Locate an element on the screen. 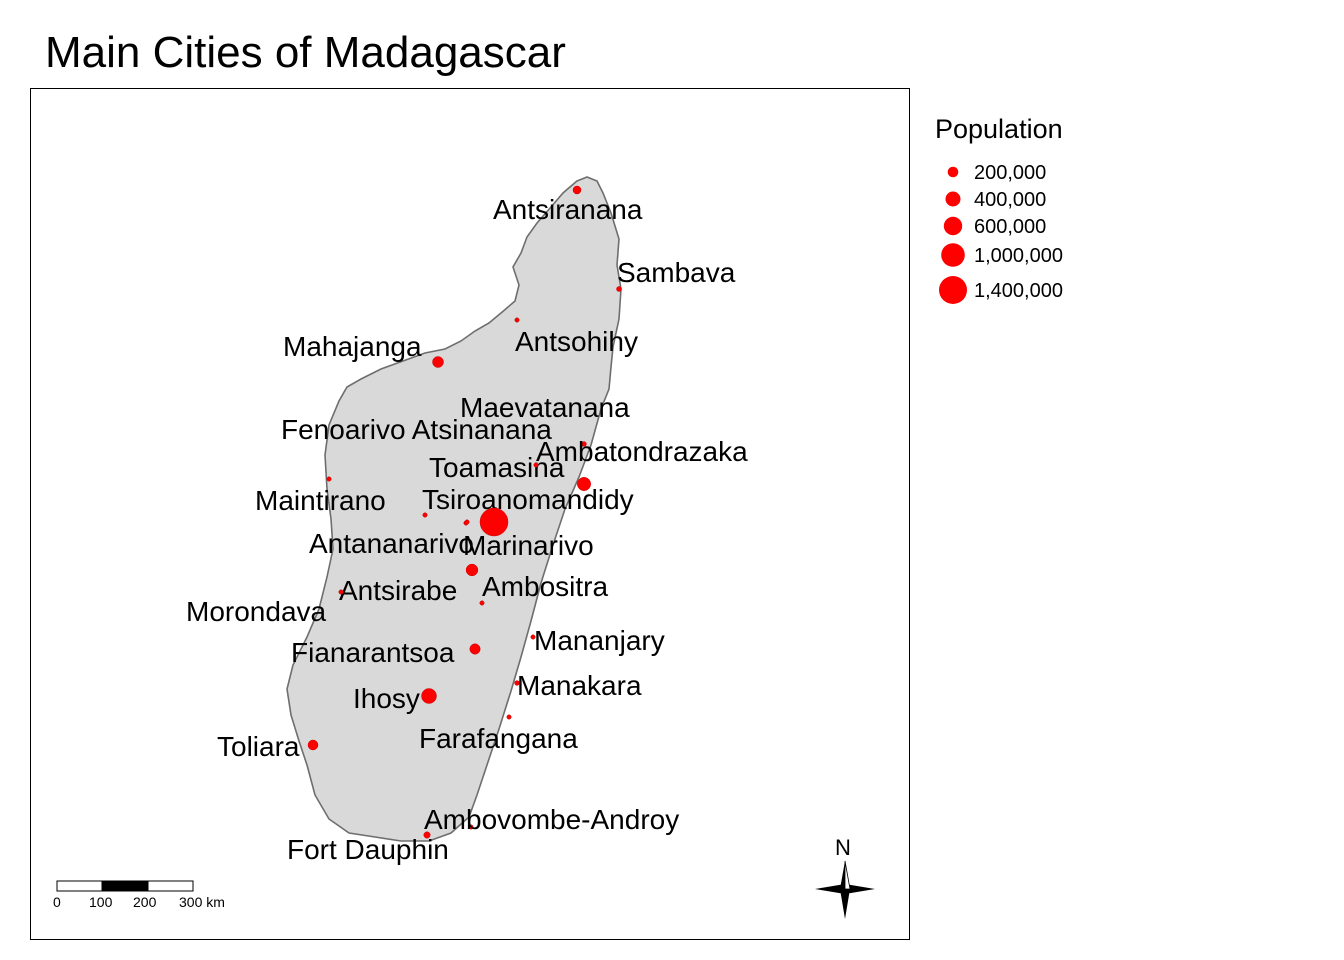 The height and width of the screenshot is (960, 1344). city-point-ambatondrazaka is located at coordinates (584, 444).